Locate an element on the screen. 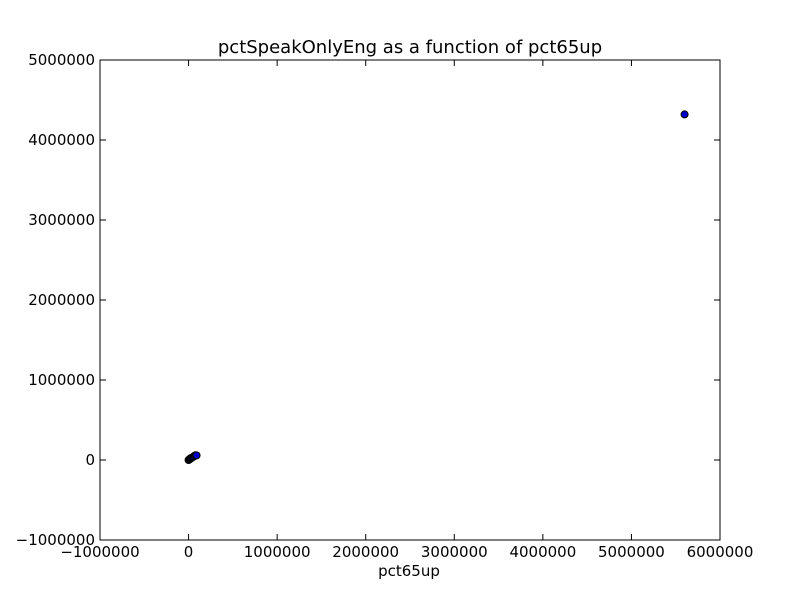 Image resolution: width=800 pixels, height=600 pixels. y-tick-label: 1000000 is located at coordinates (61, 380).